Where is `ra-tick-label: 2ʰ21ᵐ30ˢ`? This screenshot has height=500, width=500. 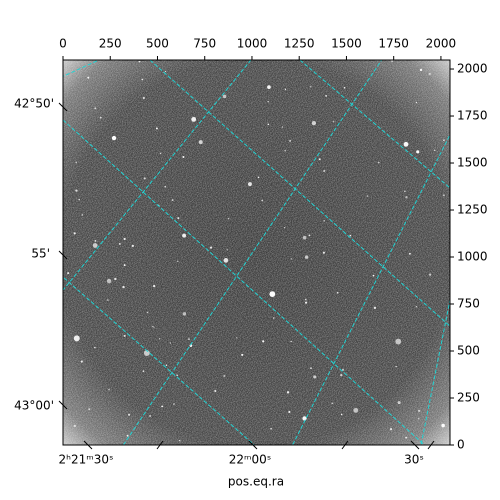
ra-tick-label: 2ʰ21ᵐ30ˢ is located at coordinates (86, 460).